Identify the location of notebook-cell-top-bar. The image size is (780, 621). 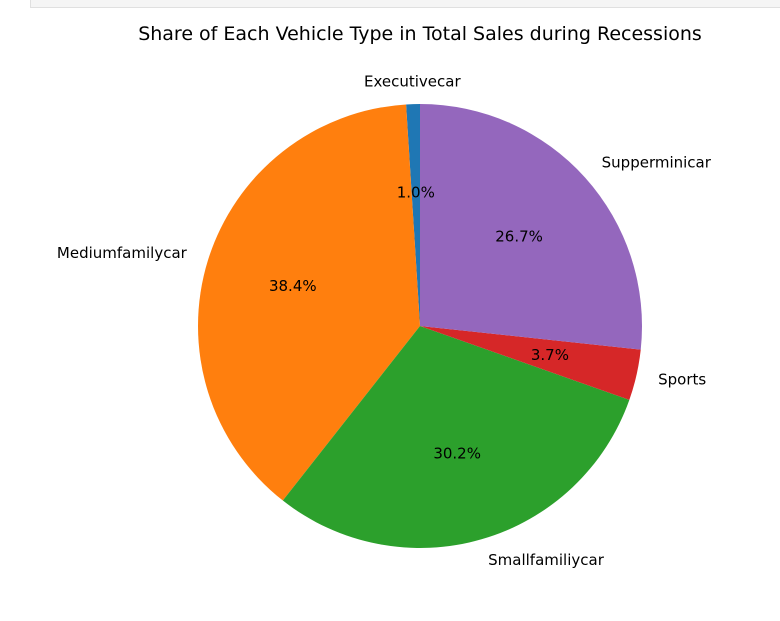
(405, 4).